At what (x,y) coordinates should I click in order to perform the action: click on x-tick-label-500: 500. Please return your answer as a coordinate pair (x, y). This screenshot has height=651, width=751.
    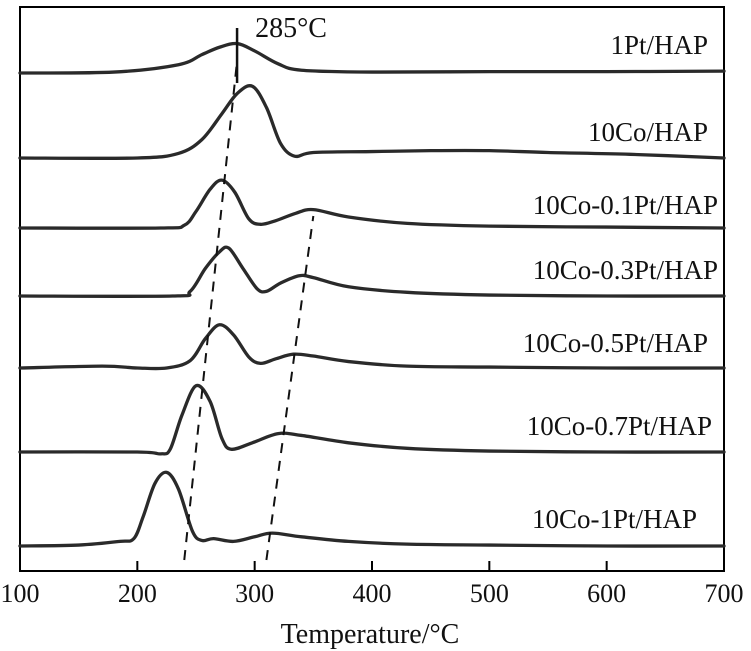
    Looking at the image, I should click on (489, 593).